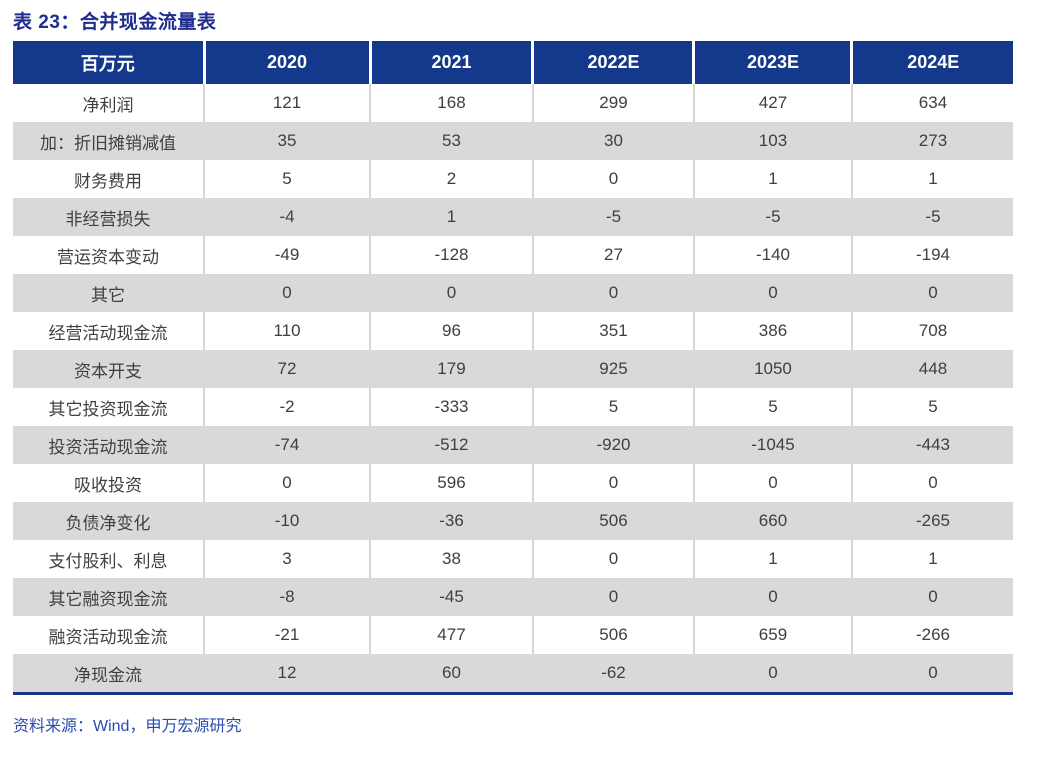 The width and height of the screenshot is (1039, 757). Describe the element at coordinates (612, 369) in the screenshot. I see `row-value: 925` at that location.